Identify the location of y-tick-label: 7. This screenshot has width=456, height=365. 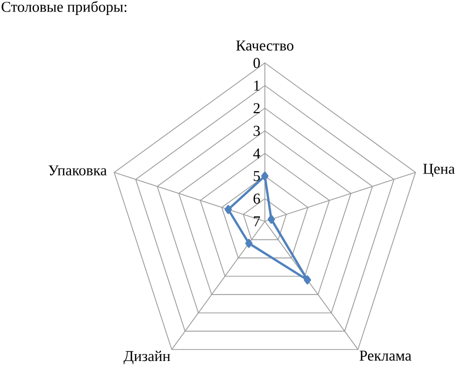
(257, 221).